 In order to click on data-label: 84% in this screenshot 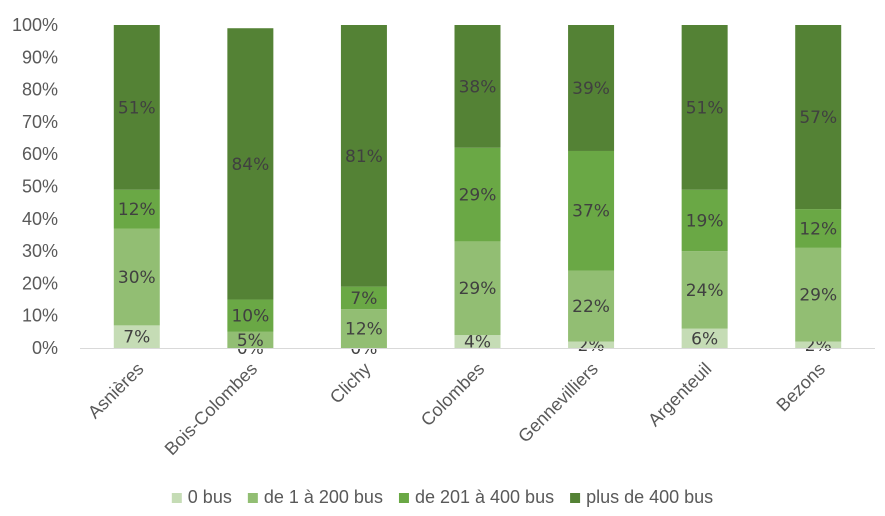, I will do `click(250, 165)`.